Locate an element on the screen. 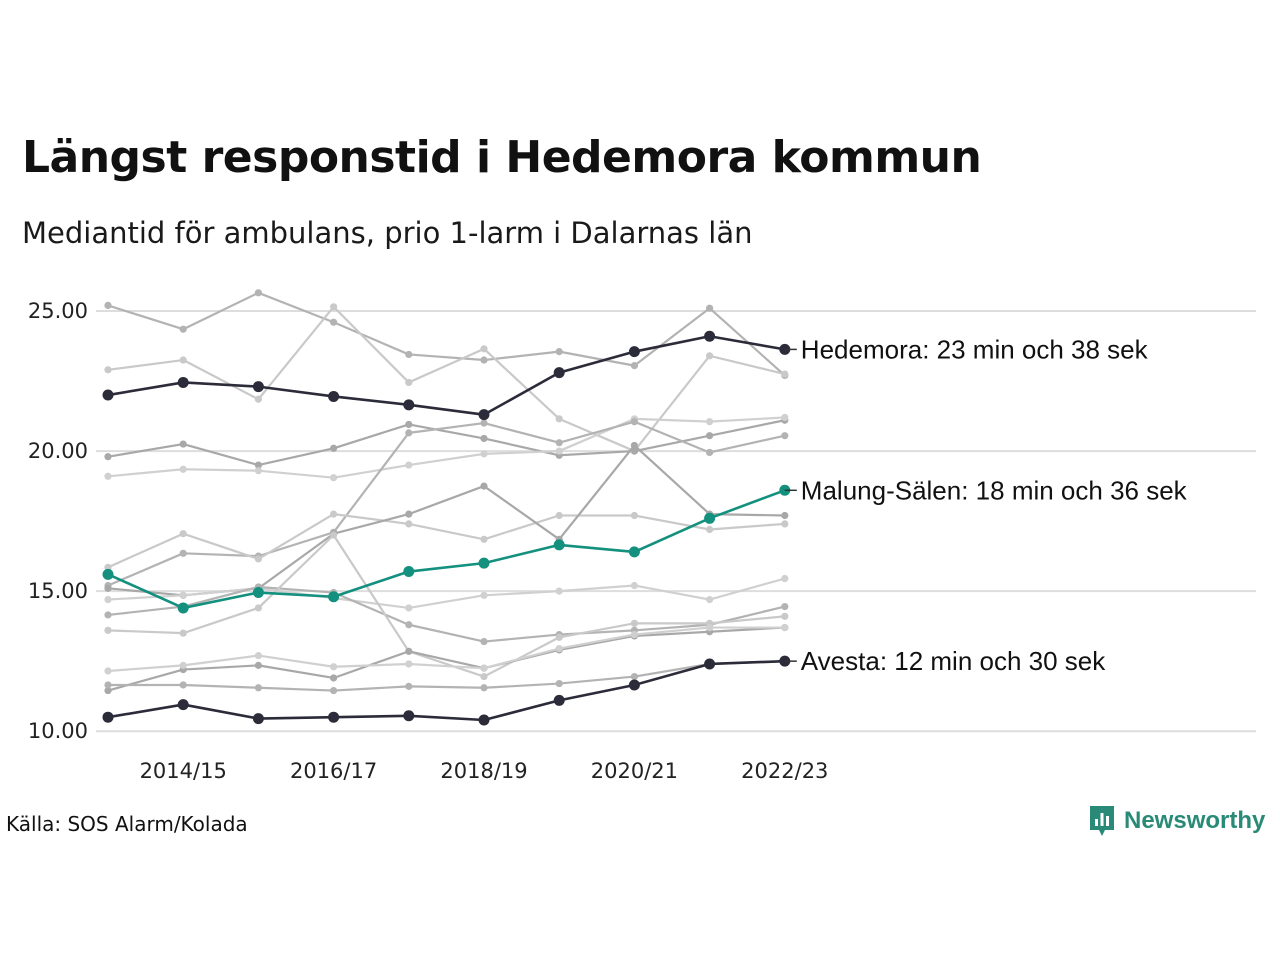 Image resolution: width=1280 pixels, height=960 pixels. series-malung-s-len: Malung-Sälen: 18 min och 36 sek is located at coordinates (645, 544).